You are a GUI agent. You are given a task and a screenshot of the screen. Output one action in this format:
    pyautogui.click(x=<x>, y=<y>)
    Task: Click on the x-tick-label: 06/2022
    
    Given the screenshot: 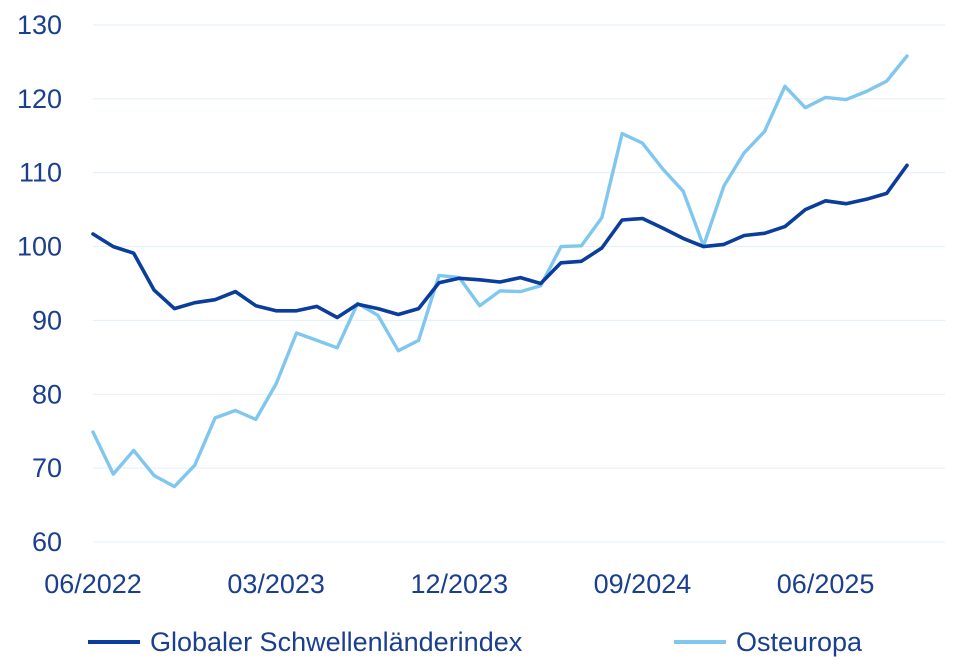 What is the action you would take?
    pyautogui.click(x=93, y=584)
    